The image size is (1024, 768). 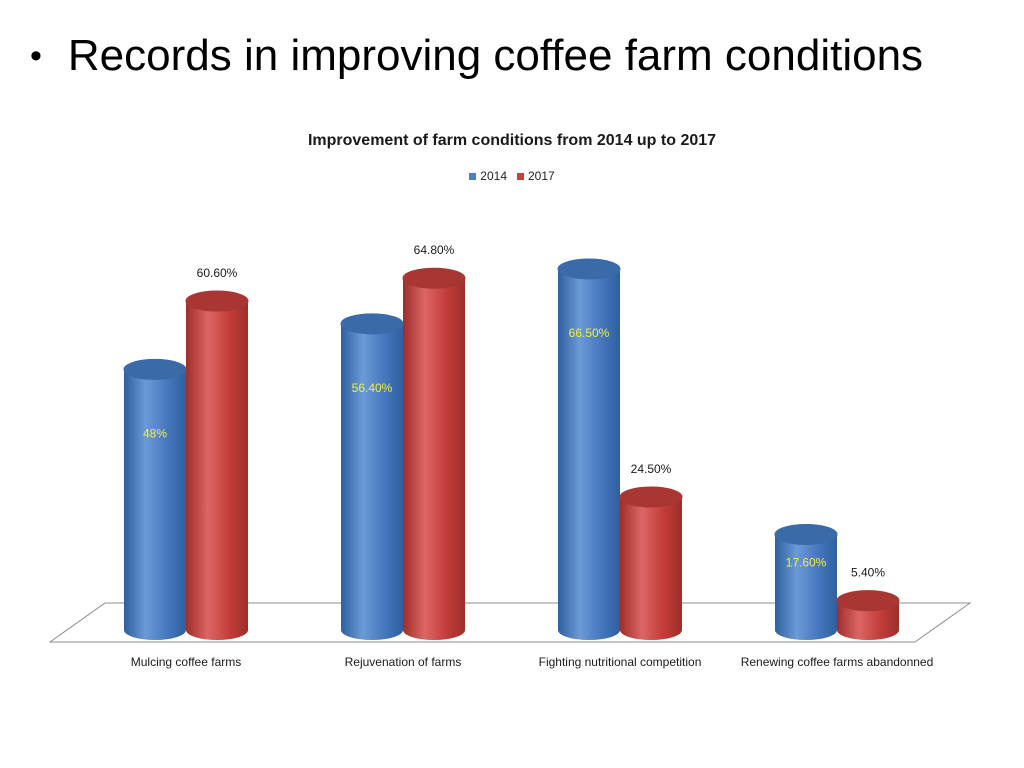 I want to click on category-label-2: Rejuvenation of farms, so click(x=403, y=662).